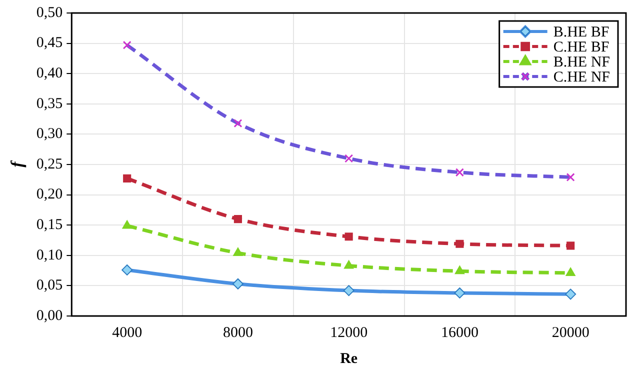 This screenshot has height=374, width=640. What do you see at coordinates (49, 134) in the screenshot?
I see `y-tick-label: 0,30` at bounding box center [49, 134].